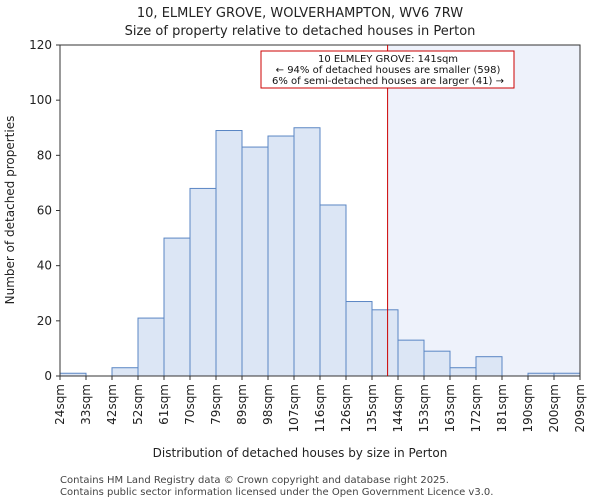 The image size is (600, 500). I want to click on x-tick-label-89sqm: 89sqm, so click(242, 404).